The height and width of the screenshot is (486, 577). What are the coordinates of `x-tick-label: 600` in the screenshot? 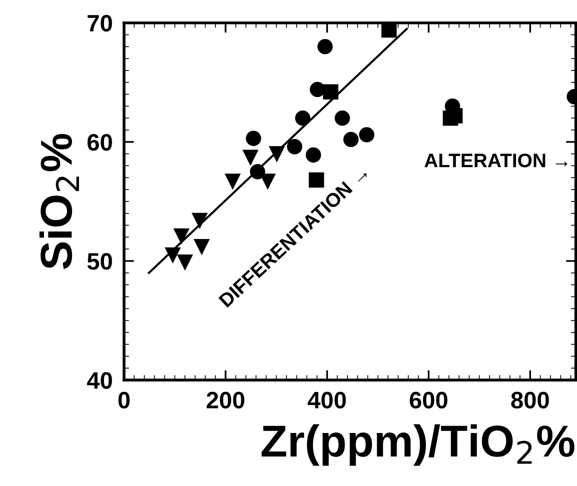 It's located at (429, 400).